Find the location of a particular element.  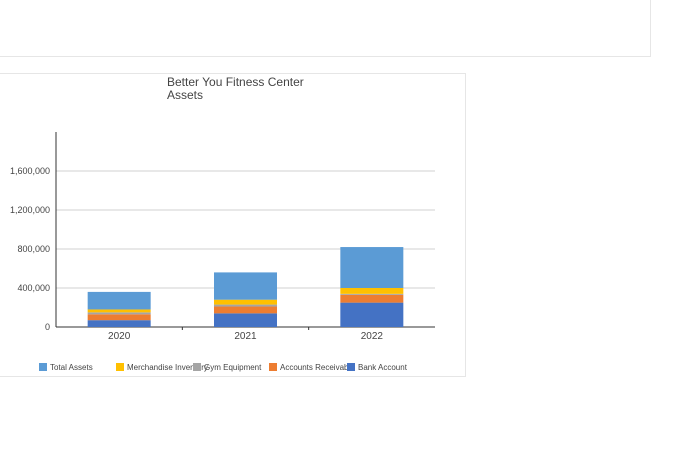

x-category-label: 2021 is located at coordinates (245, 336).